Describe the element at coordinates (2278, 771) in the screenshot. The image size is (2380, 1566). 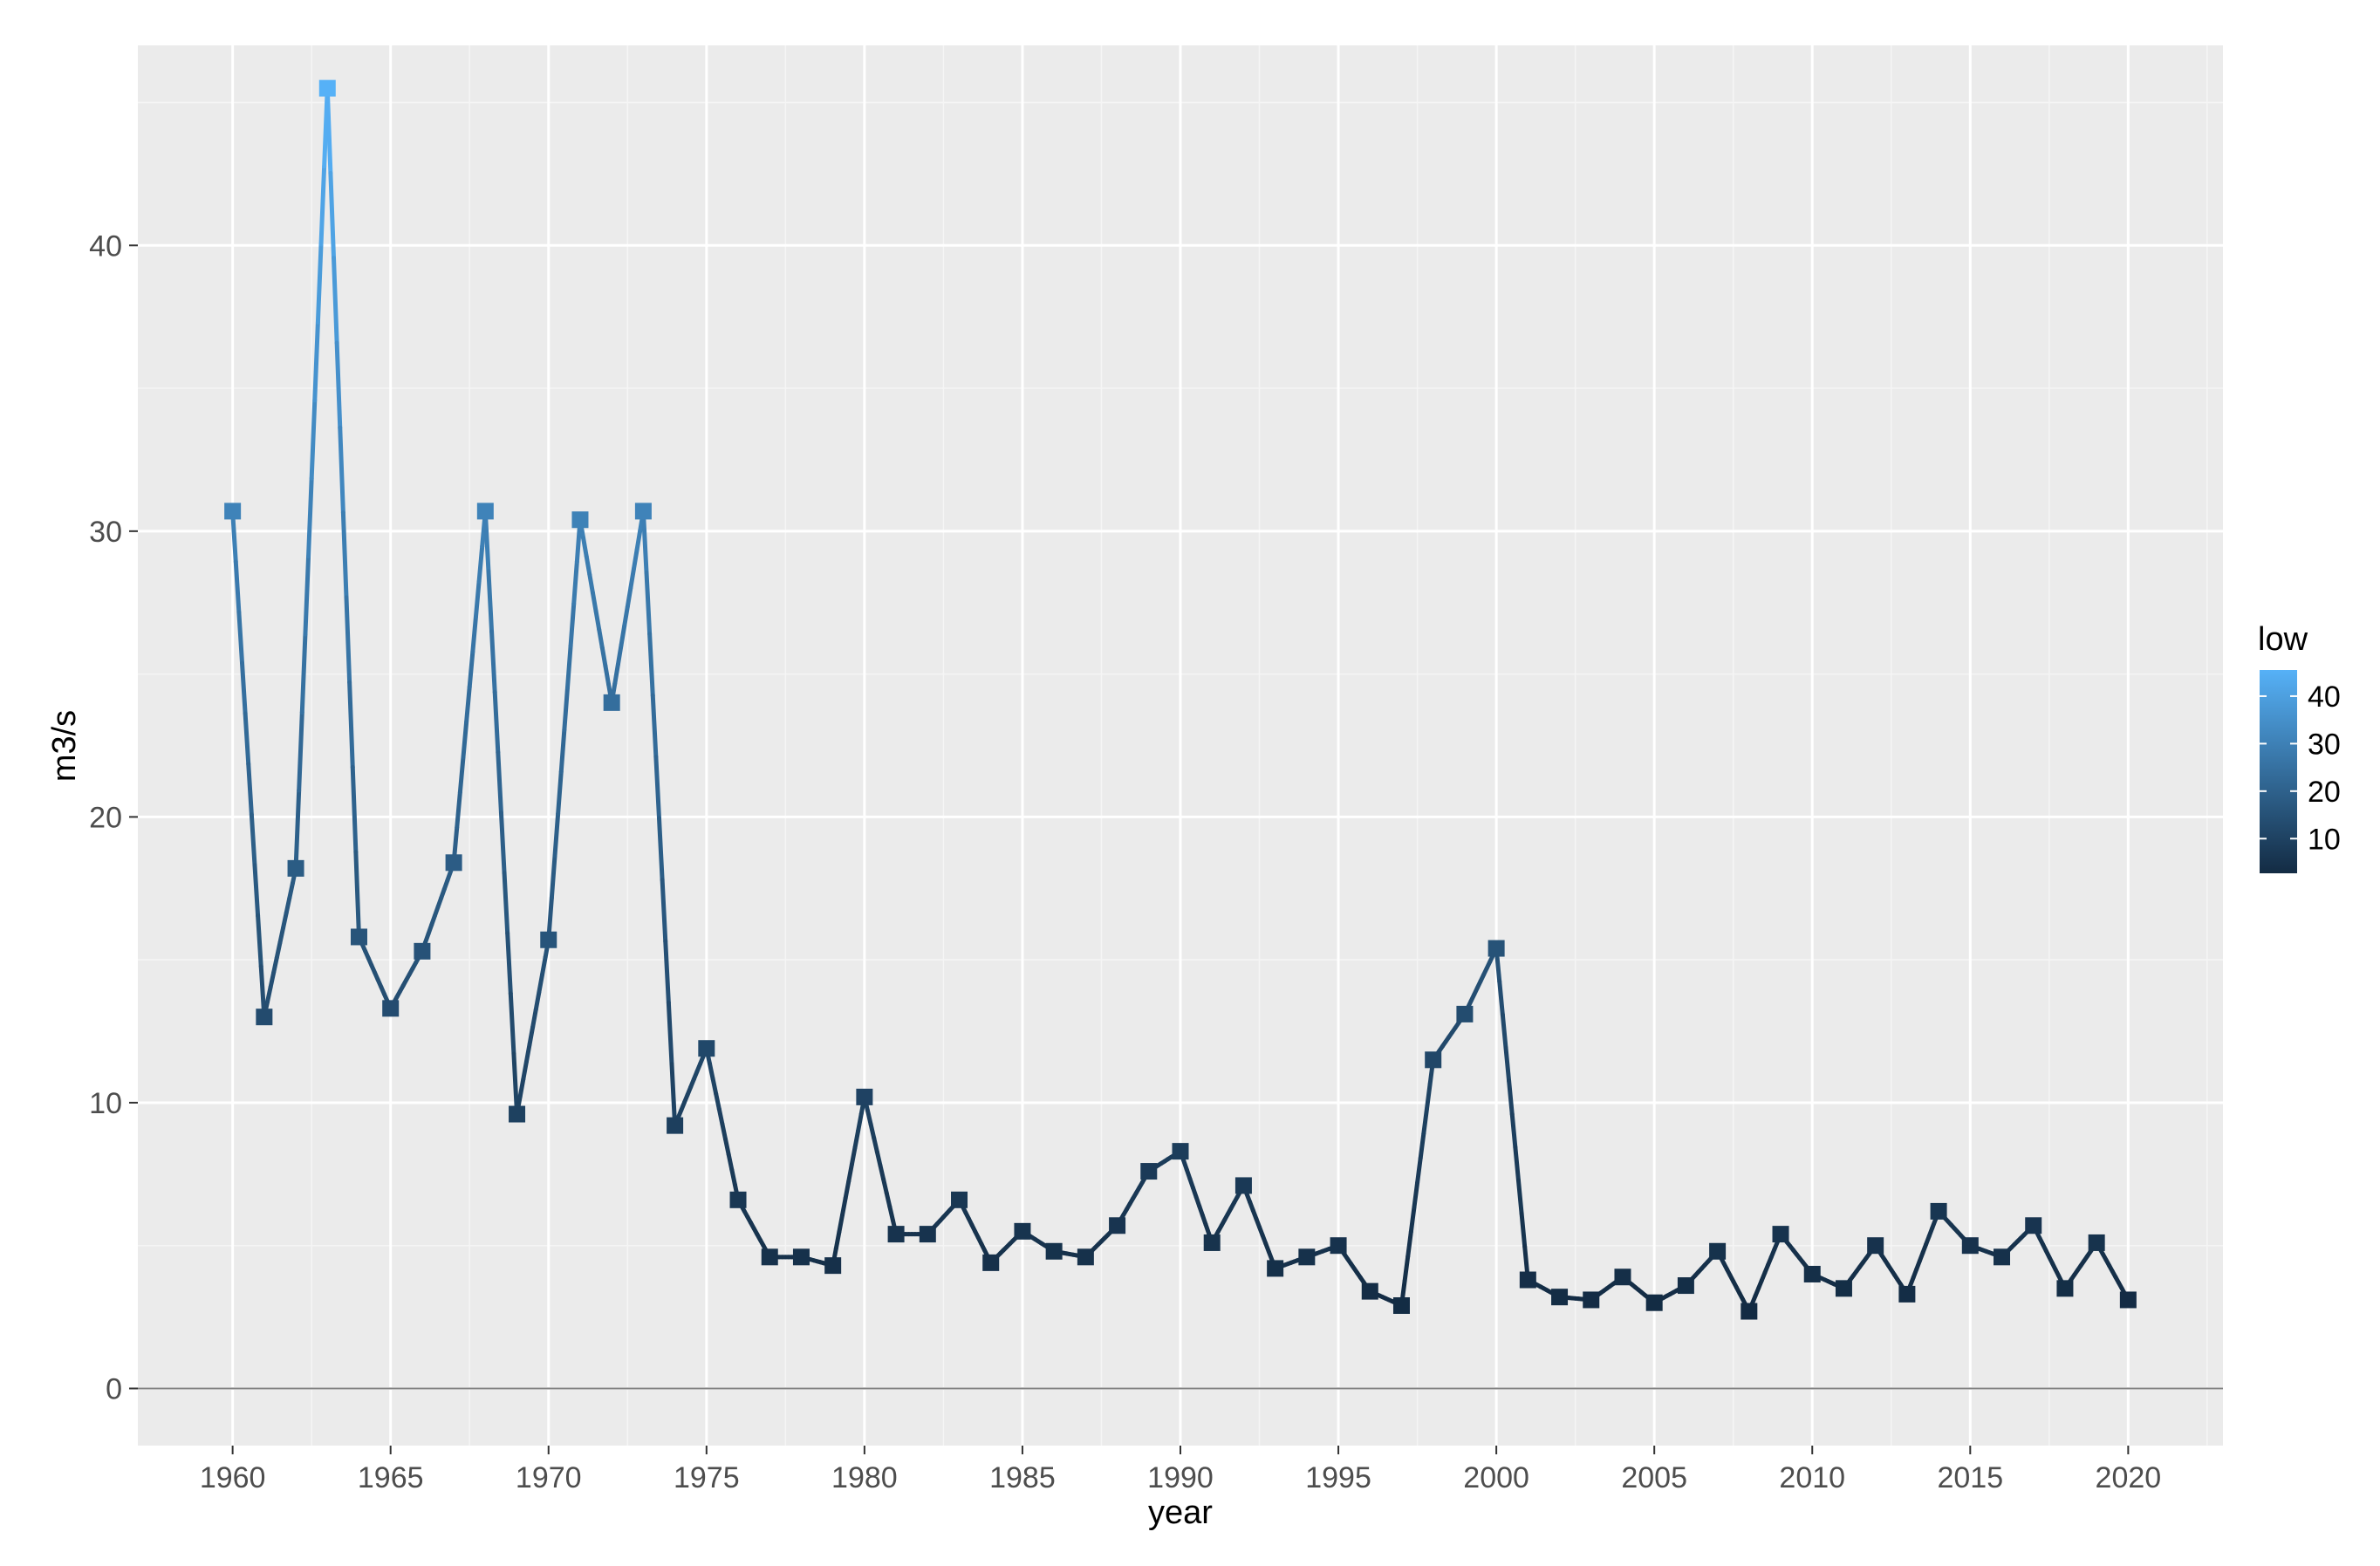
I see `legend-colorbar` at that location.